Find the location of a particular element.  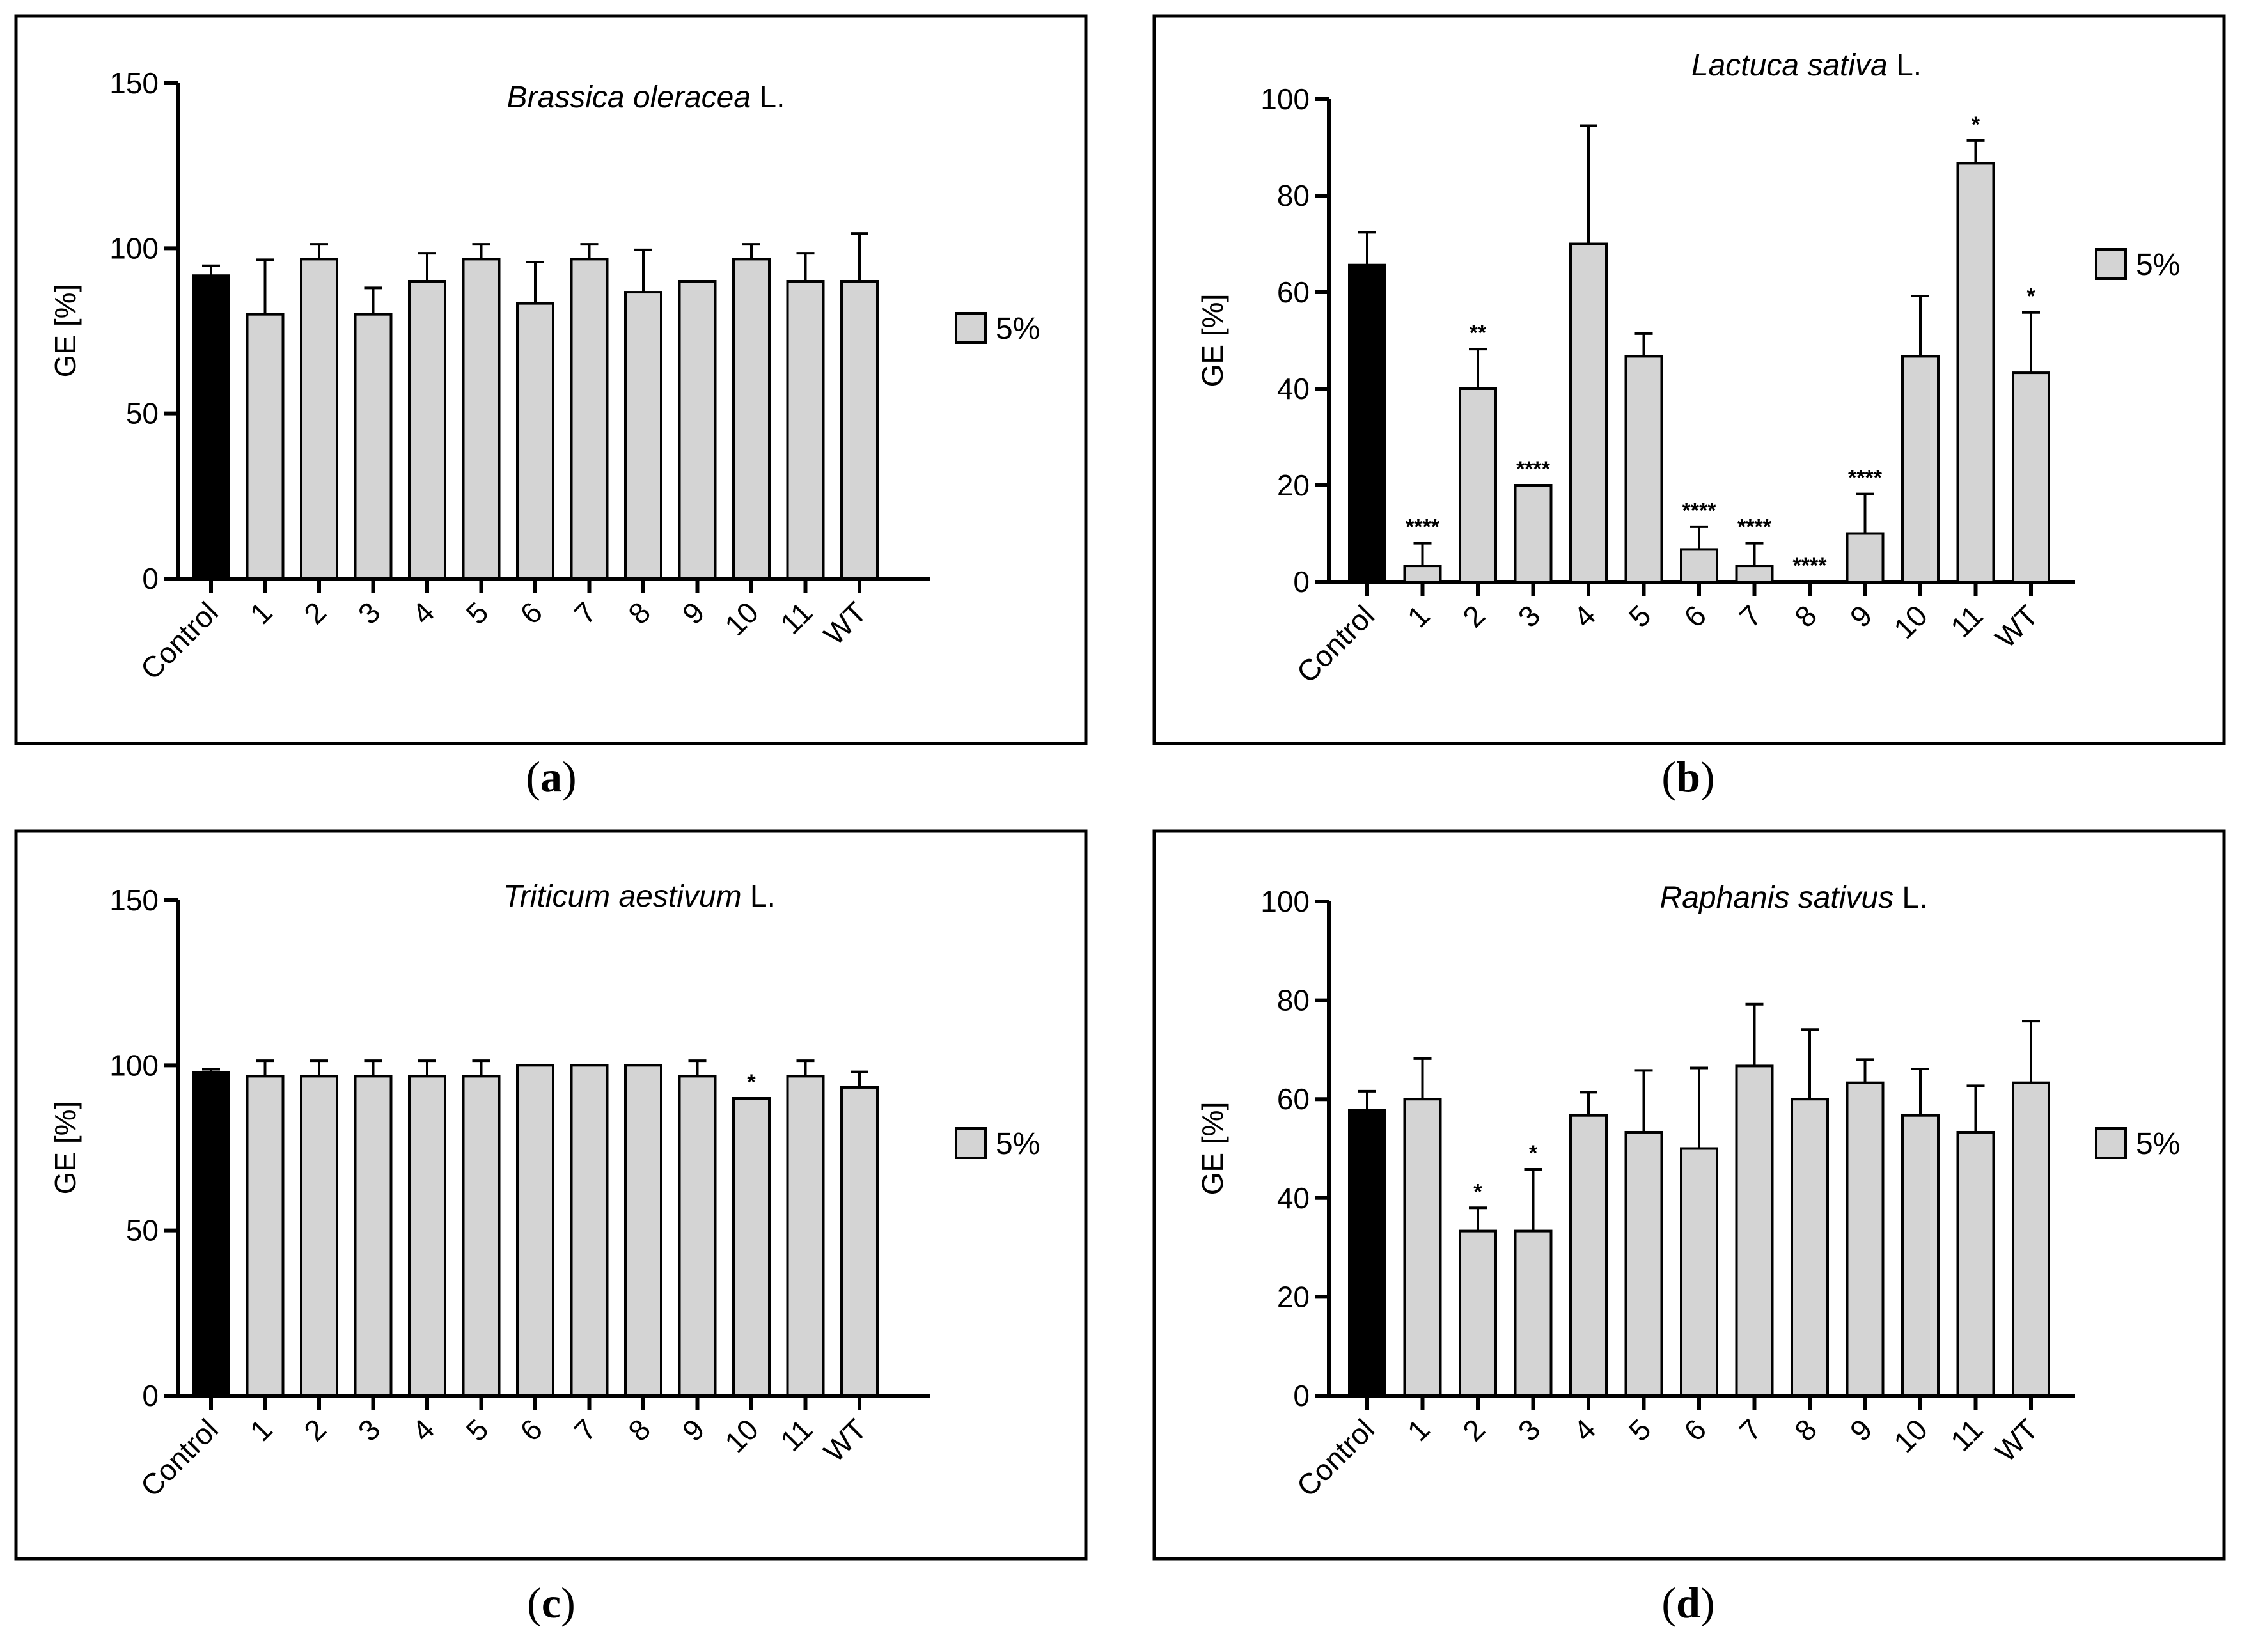

caption-letter: d is located at coordinates (1688, 1603).